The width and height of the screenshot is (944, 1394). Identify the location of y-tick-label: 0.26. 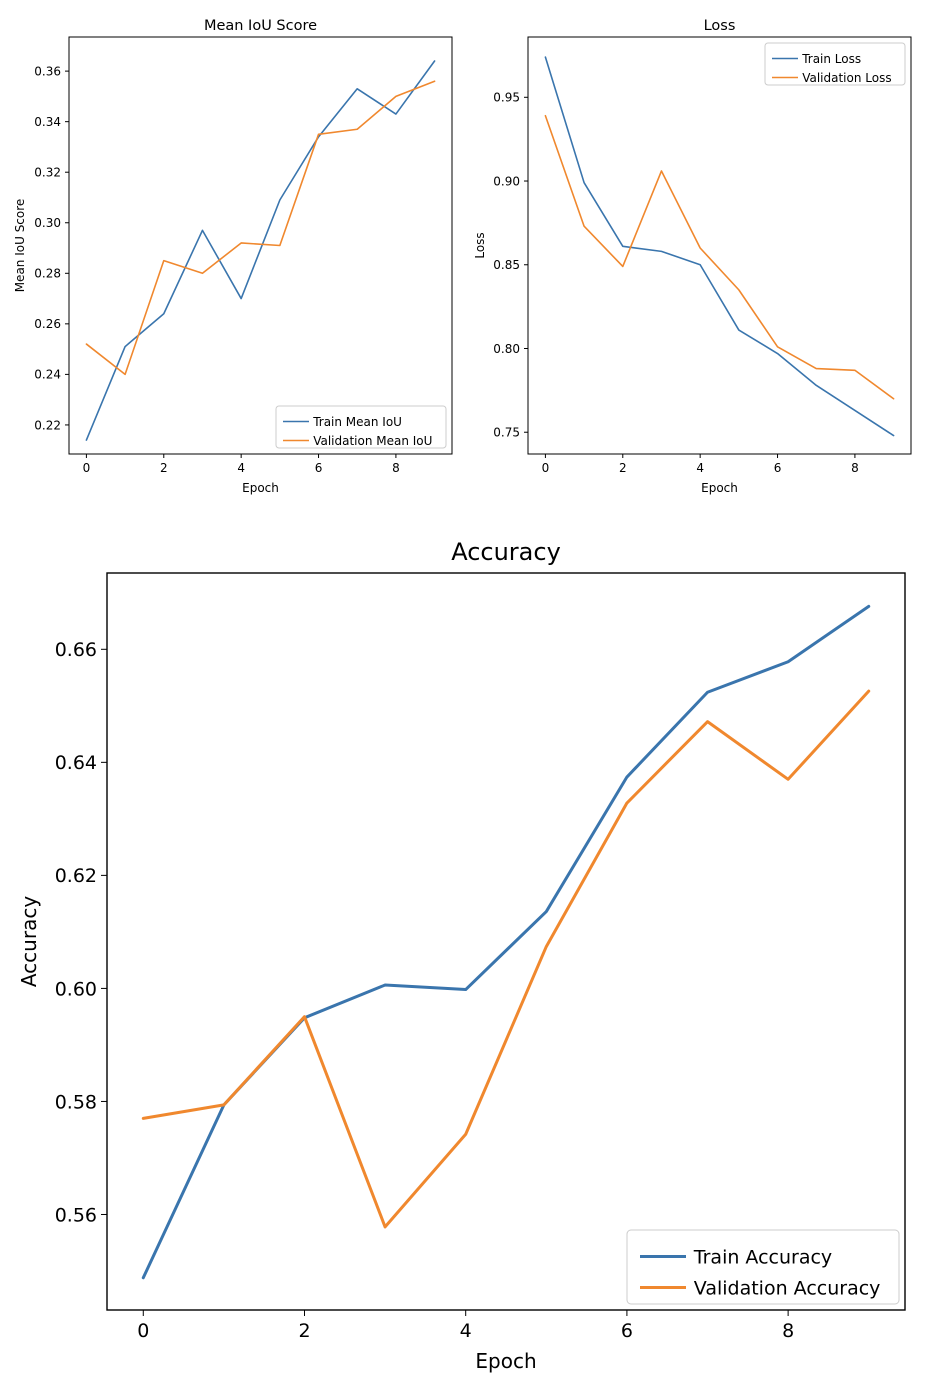
(47, 324).